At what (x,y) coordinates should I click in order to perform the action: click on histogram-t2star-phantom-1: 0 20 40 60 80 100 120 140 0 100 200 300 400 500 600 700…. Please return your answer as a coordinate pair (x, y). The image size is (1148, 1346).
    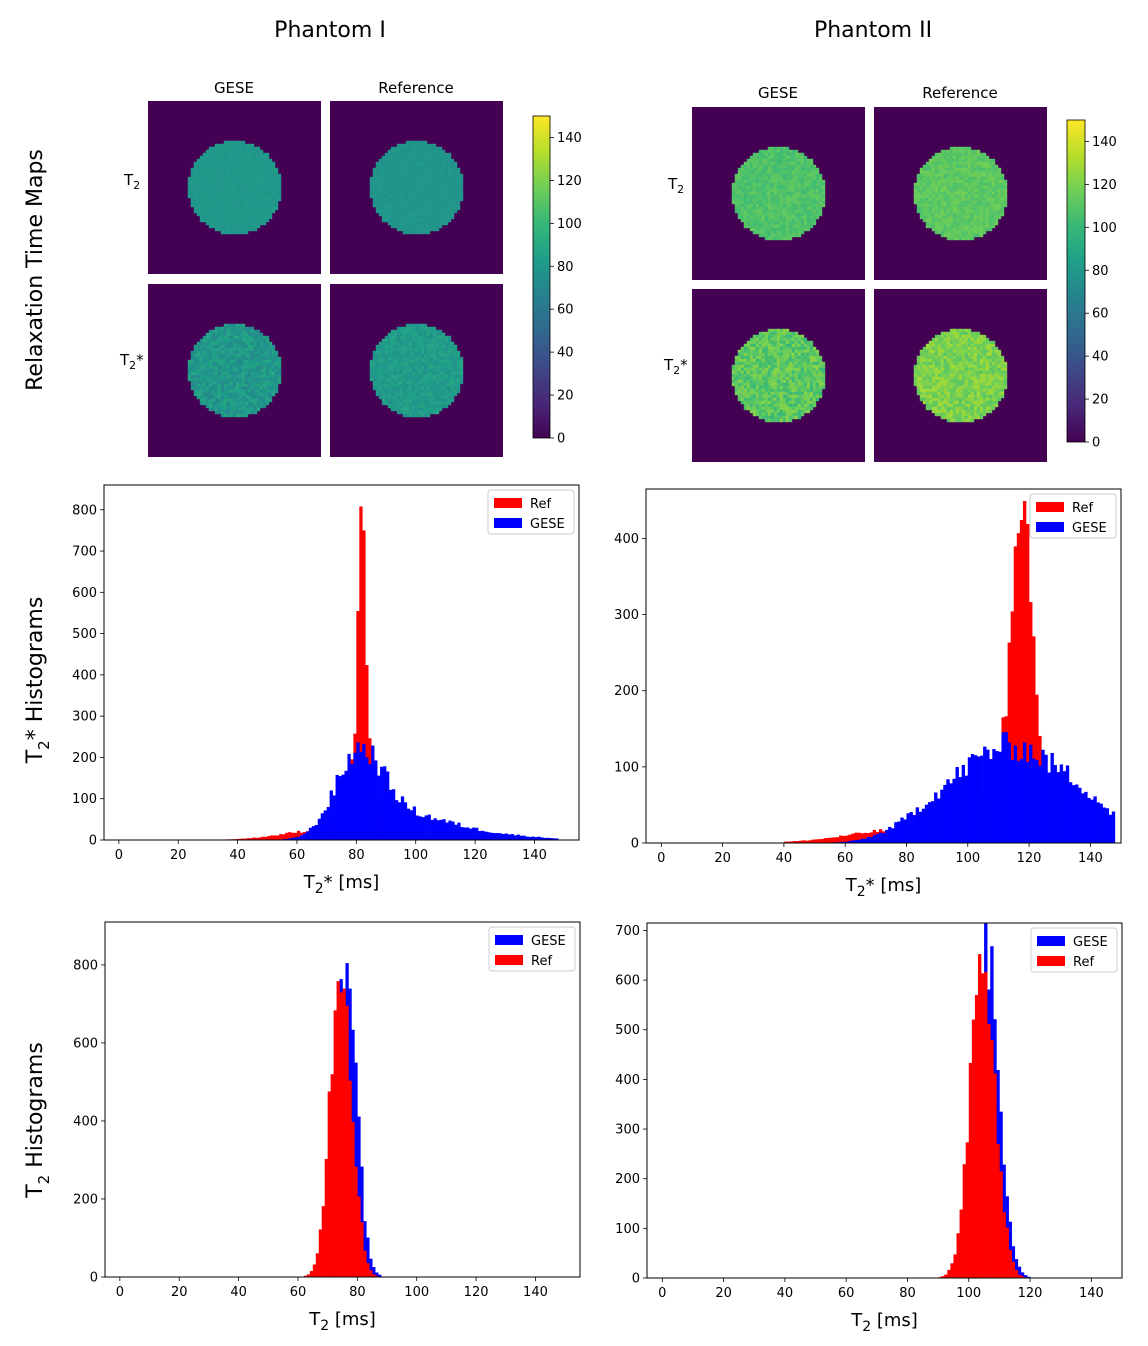
    Looking at the image, I should click on (326, 690).